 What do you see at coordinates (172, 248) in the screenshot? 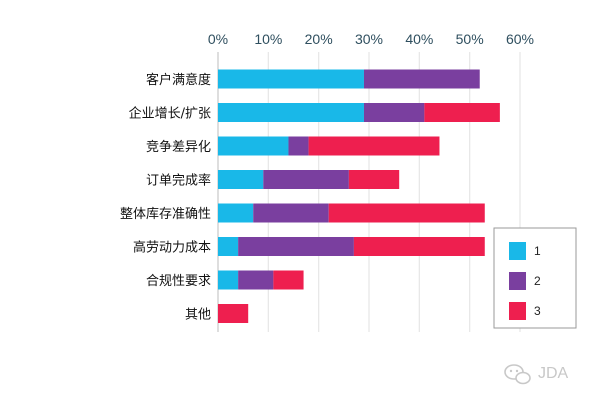
I see `category-label: 高劳动力成本` at bounding box center [172, 248].